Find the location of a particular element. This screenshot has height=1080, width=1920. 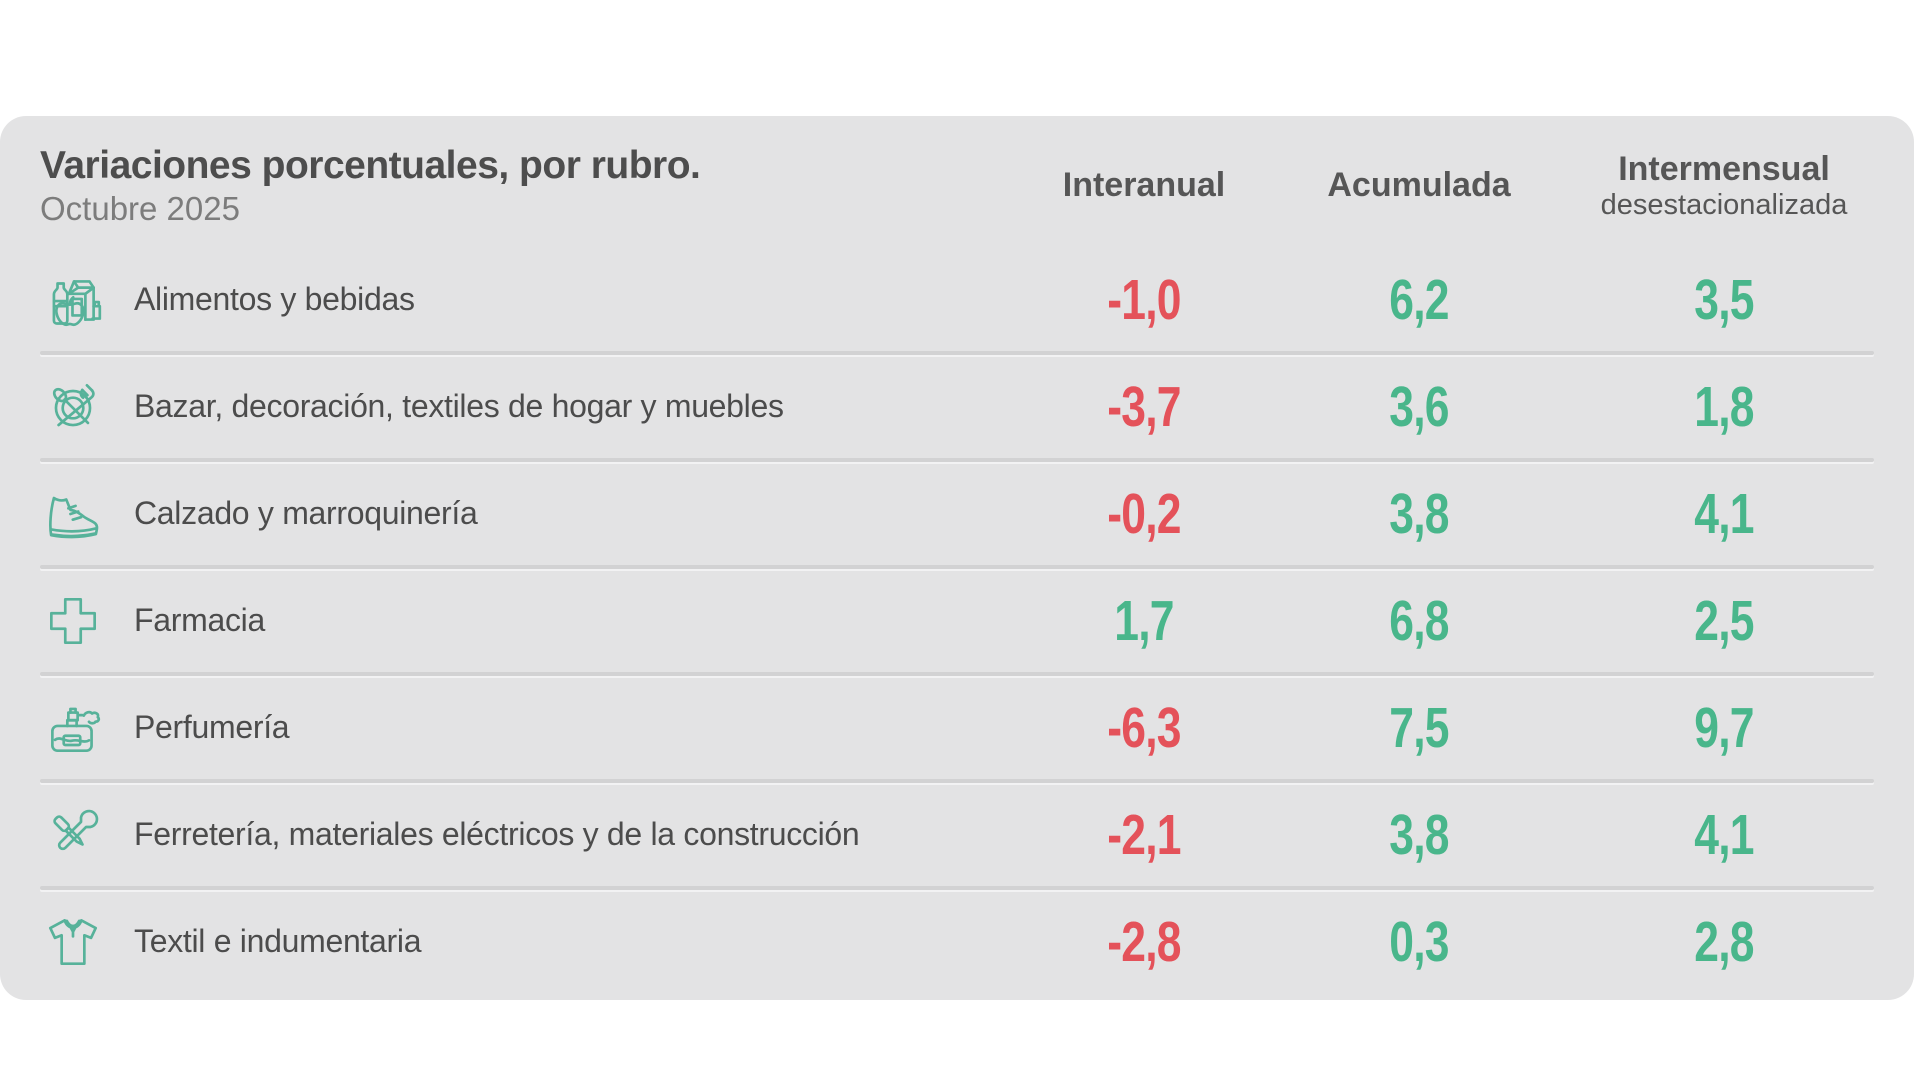

tshirt-icon is located at coordinates (73, 942).